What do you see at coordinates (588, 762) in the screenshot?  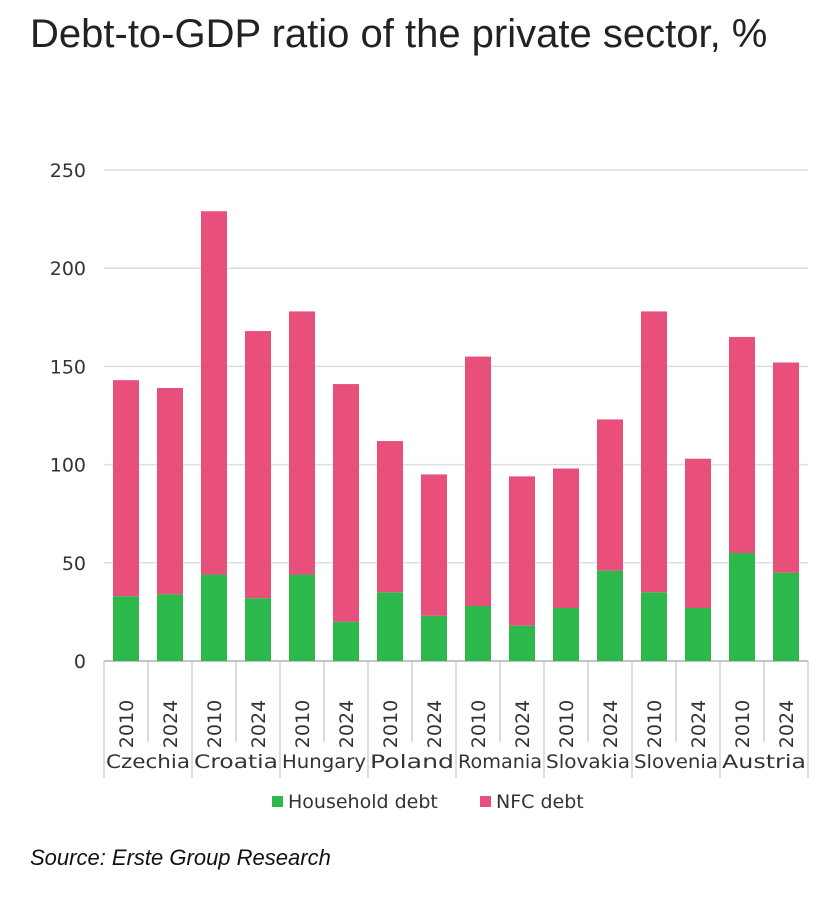 I see `group-label: Slovakia` at bounding box center [588, 762].